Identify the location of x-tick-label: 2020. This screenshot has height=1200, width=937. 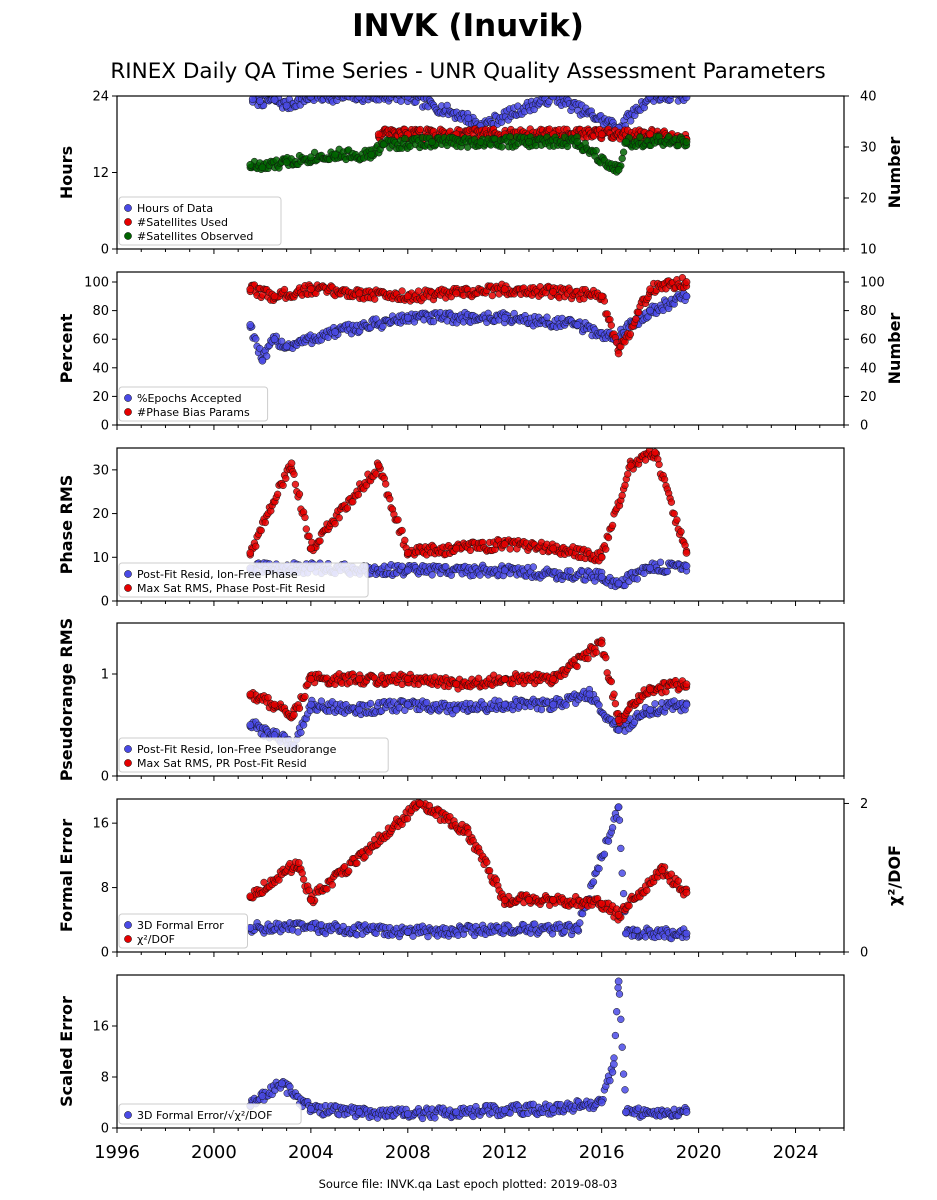
(699, 1152).